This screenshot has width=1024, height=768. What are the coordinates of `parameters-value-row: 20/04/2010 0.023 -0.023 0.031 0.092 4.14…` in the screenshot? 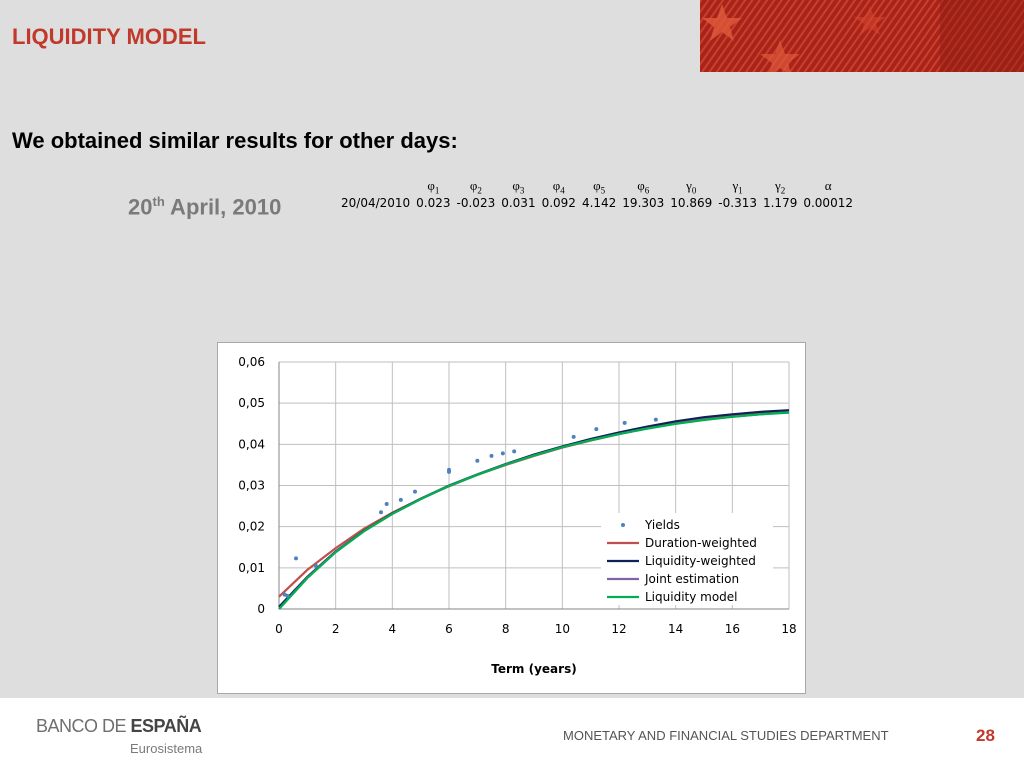 It's located at (597, 203).